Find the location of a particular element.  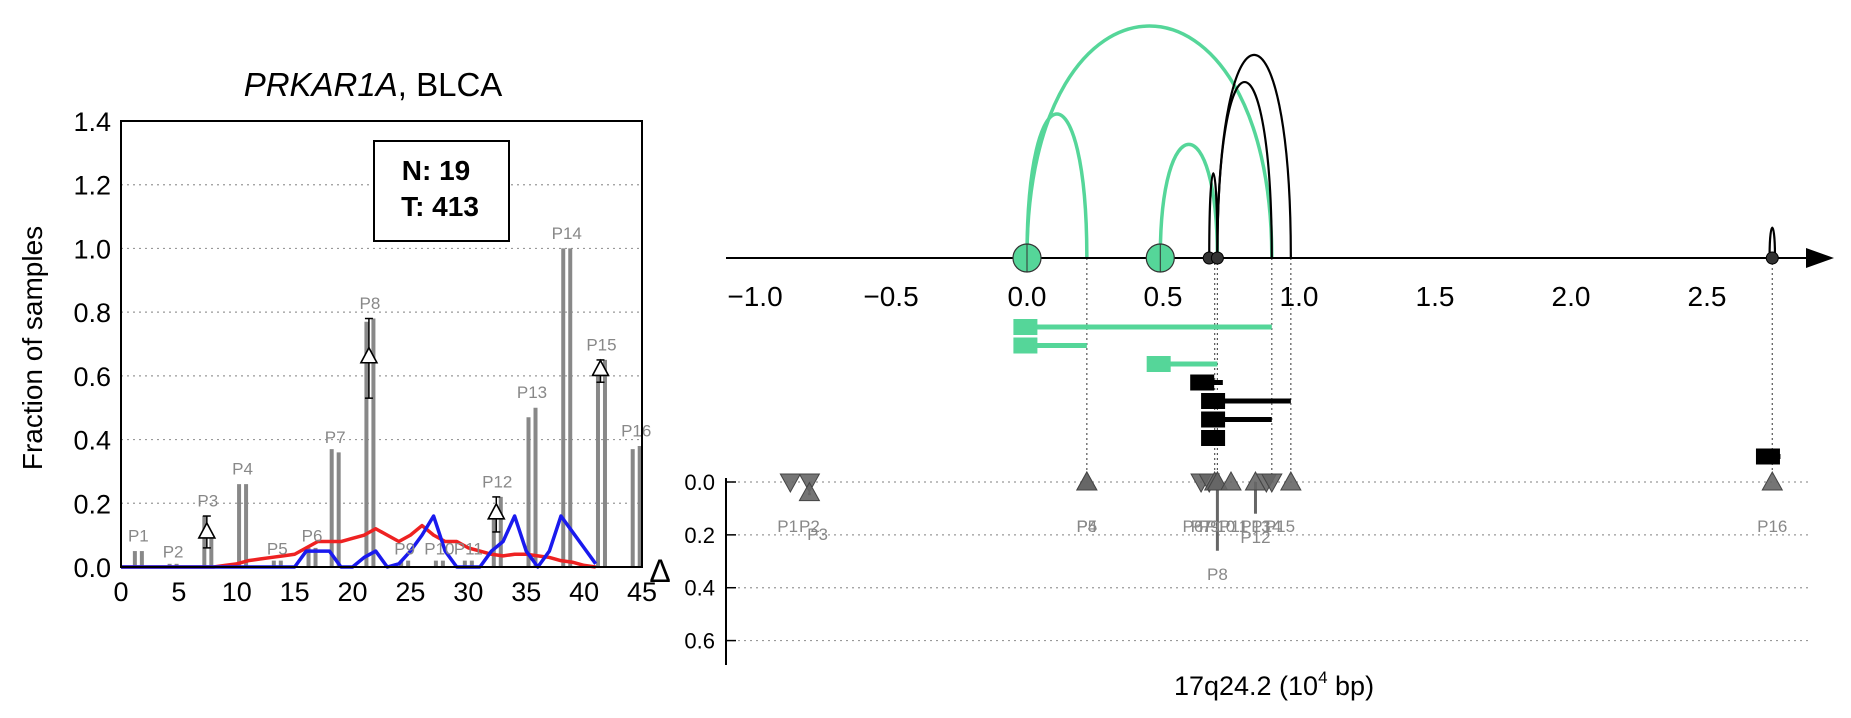

delta-point-label: P13 is located at coordinates (1255, 526).